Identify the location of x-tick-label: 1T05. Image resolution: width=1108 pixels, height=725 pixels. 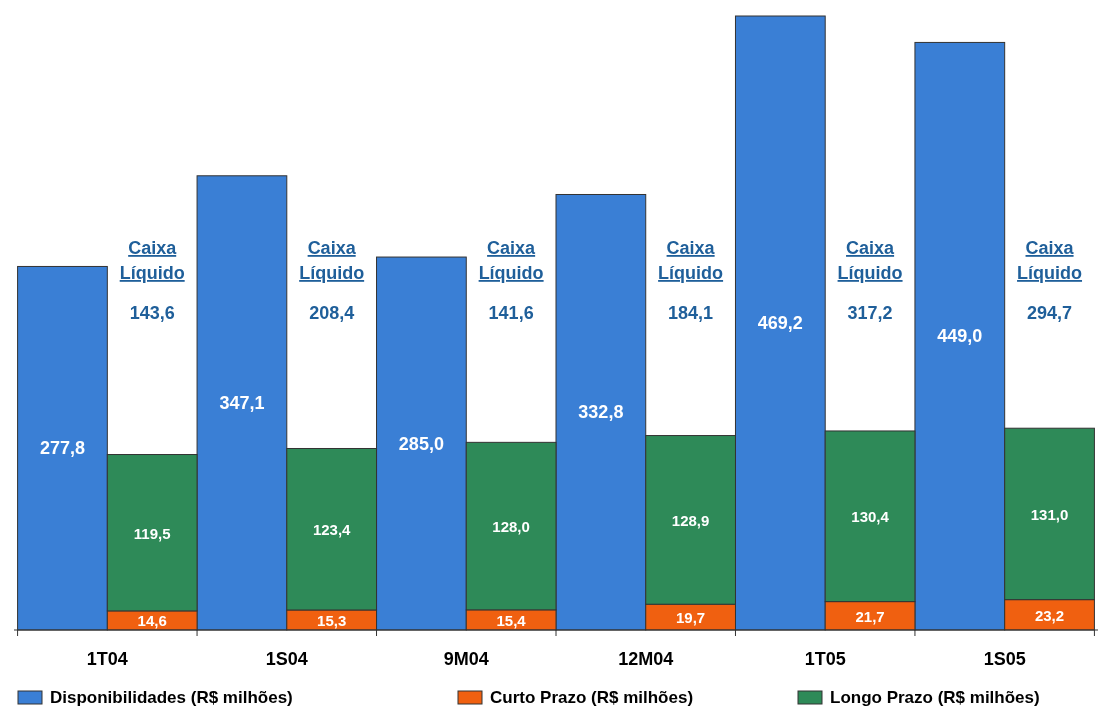
(825, 659).